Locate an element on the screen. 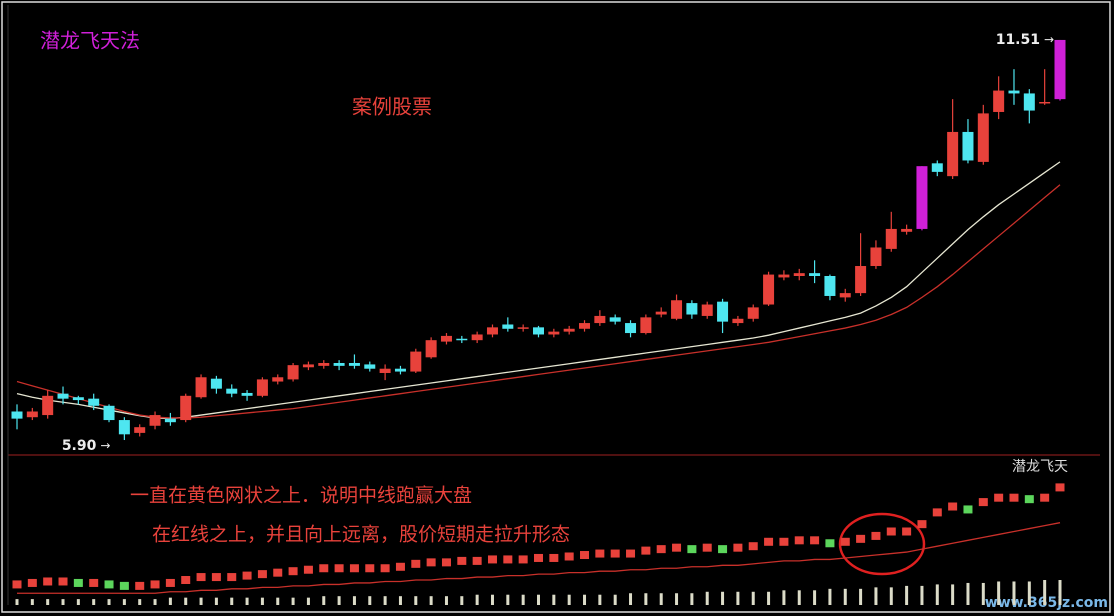  max-label: 11.51 is located at coordinates (1018, 40).